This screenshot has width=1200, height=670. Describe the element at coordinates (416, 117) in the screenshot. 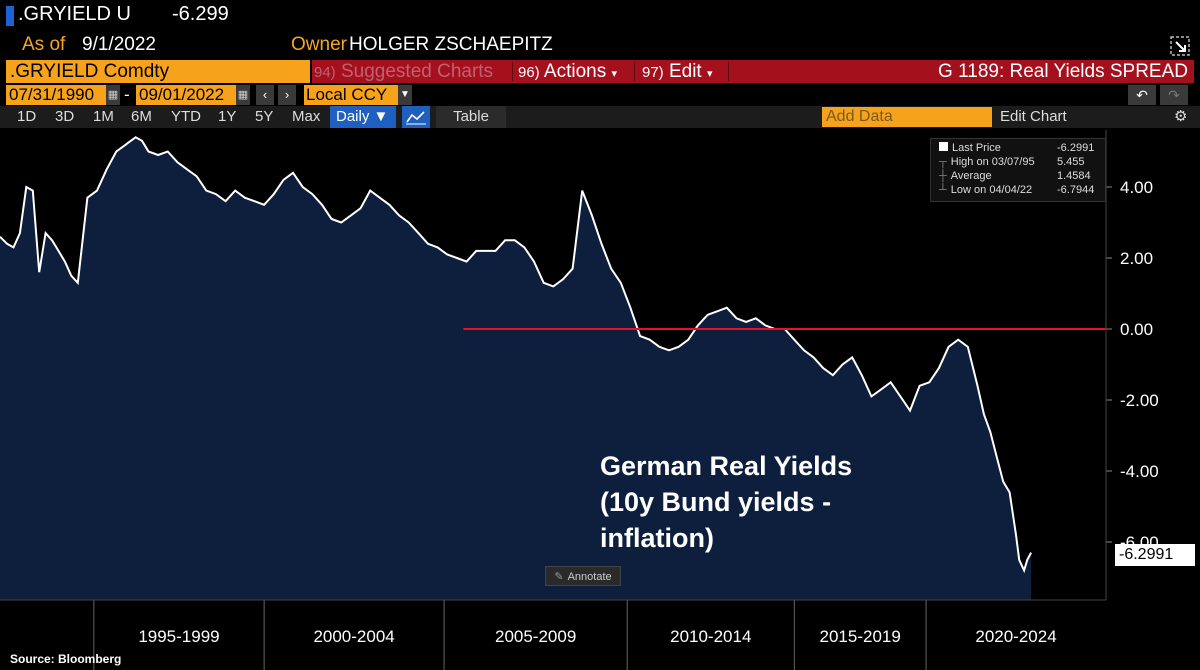

I see `line-chart-icon` at that location.